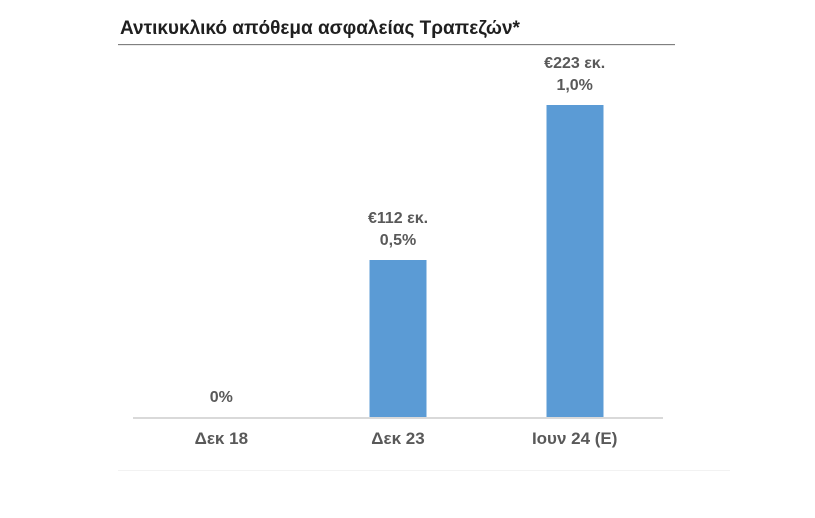 This screenshot has width=815, height=518. I want to click on footer-divider, so click(424, 470).